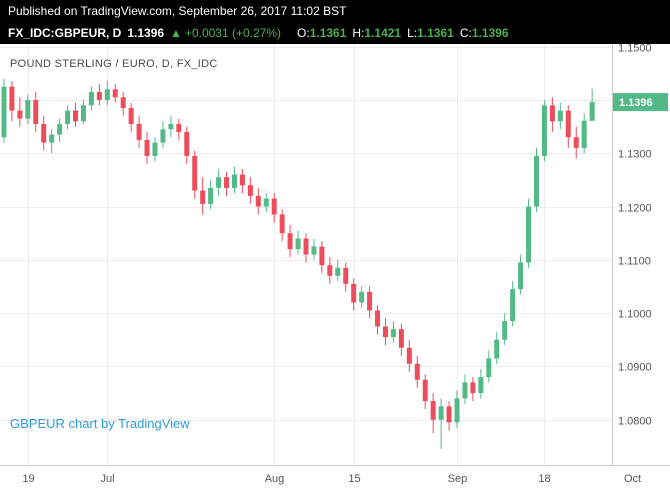  I want to click on last-price: 1.1396, so click(146, 33).